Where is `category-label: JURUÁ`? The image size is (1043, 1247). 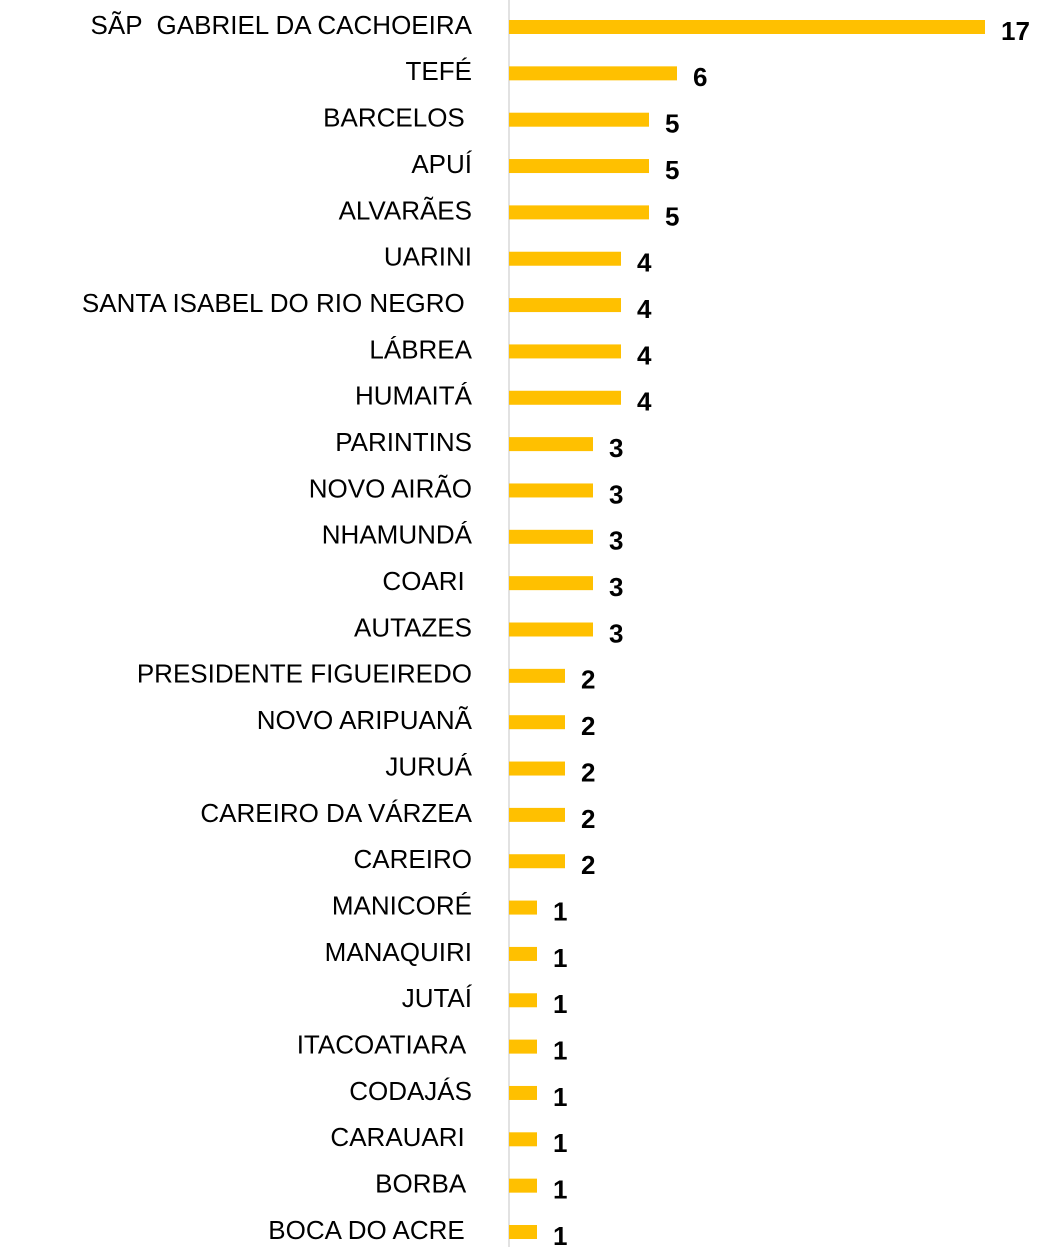
category-label: JURUÁ is located at coordinates (428, 766).